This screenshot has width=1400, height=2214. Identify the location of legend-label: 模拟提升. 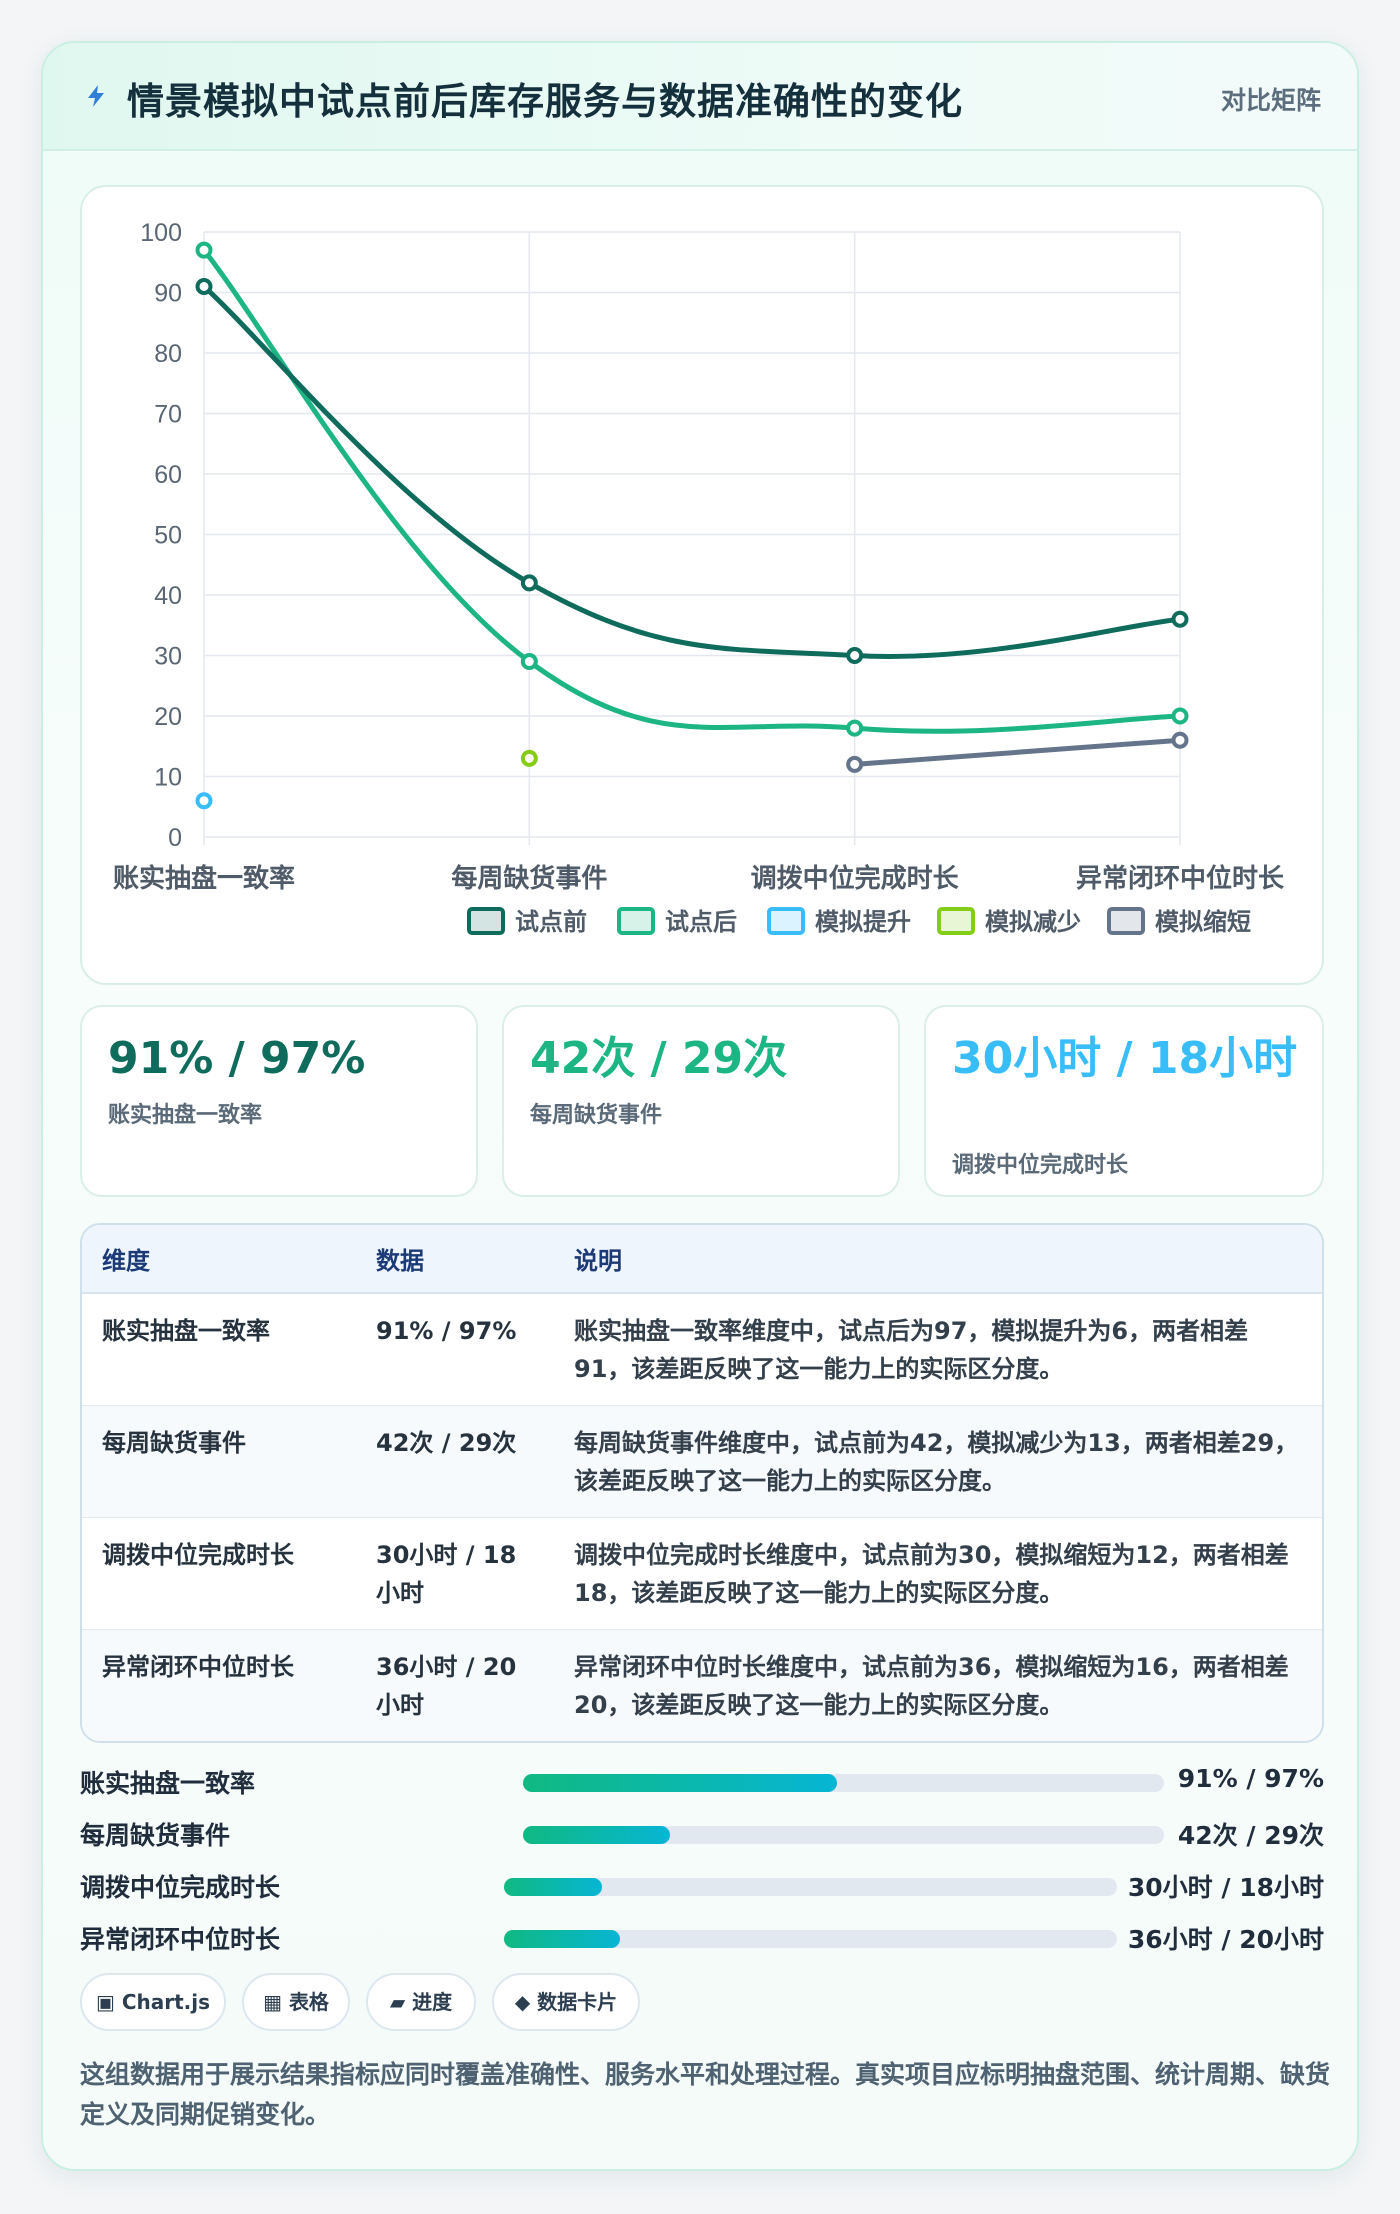
(863, 922).